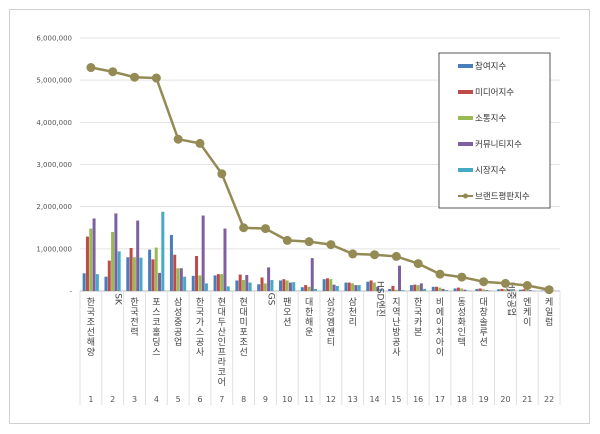 This screenshot has width=600, height=434. Describe the element at coordinates (527, 399) in the screenshot. I see `rank-label: 21` at that location.